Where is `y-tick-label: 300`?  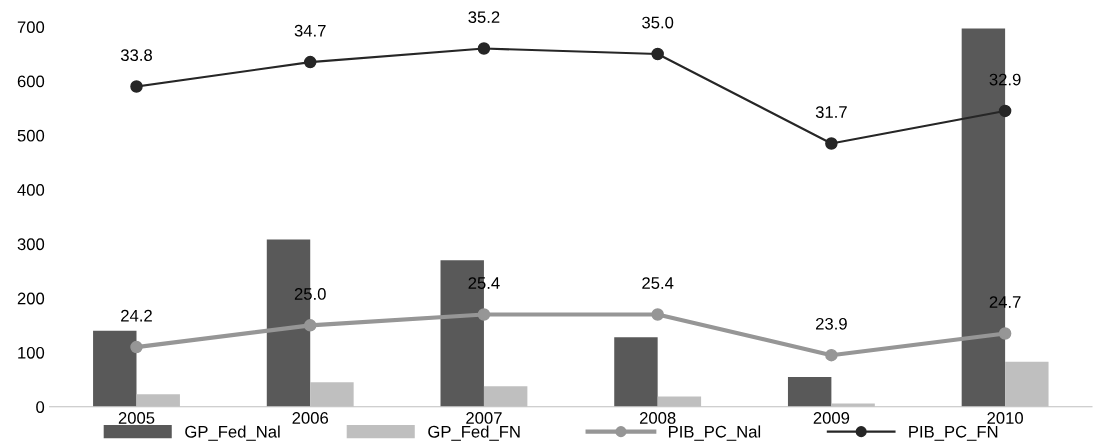 y-tick-label: 300 is located at coordinates (31, 244).